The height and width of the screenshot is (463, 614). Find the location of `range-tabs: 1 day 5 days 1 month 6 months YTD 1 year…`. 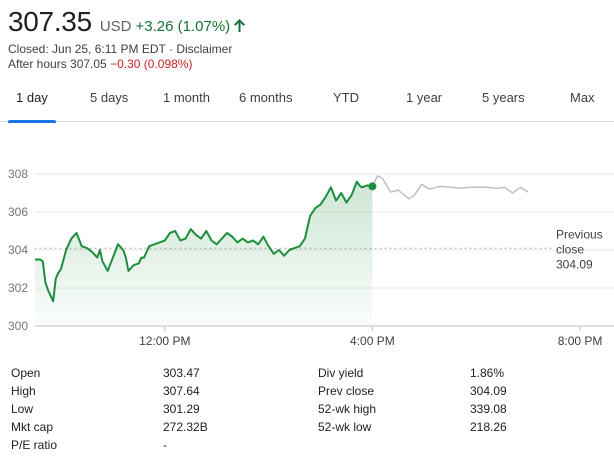

range-tabs: 1 day 5 days 1 month 6 months YTD 1 year… is located at coordinates (307, 102).